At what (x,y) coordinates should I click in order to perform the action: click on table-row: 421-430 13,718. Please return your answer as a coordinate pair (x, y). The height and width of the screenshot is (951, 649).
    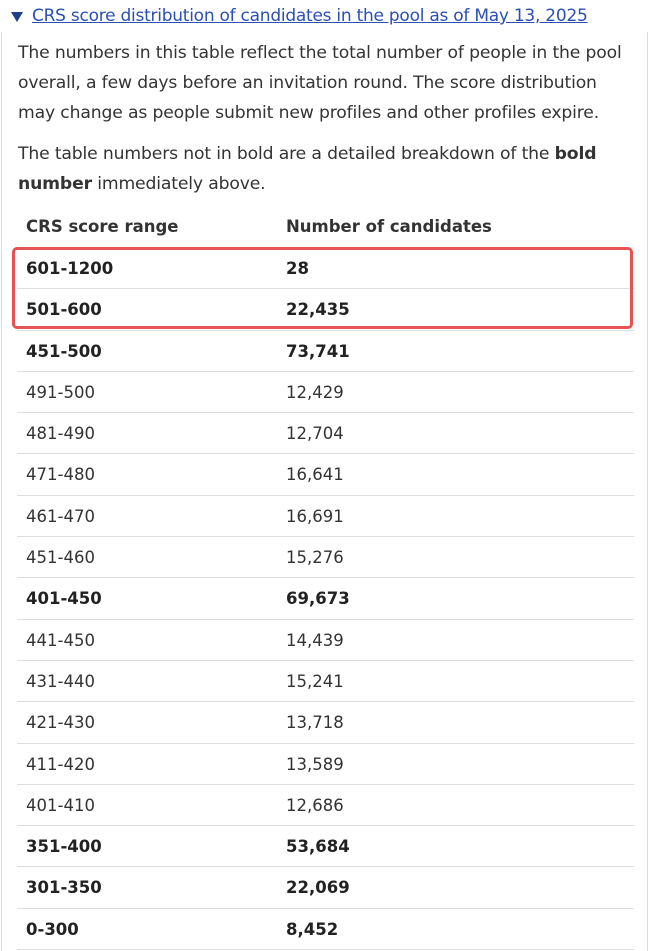
    Looking at the image, I should click on (325, 723).